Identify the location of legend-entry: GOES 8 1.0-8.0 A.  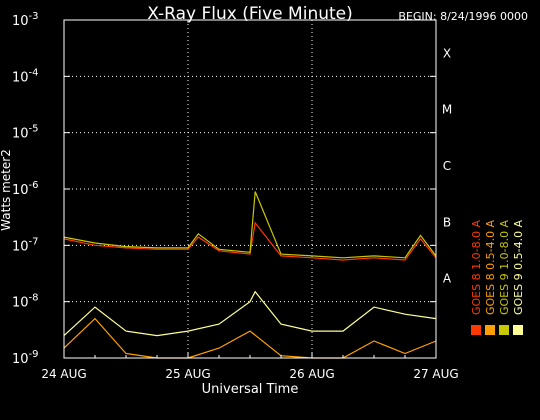
(476, 267).